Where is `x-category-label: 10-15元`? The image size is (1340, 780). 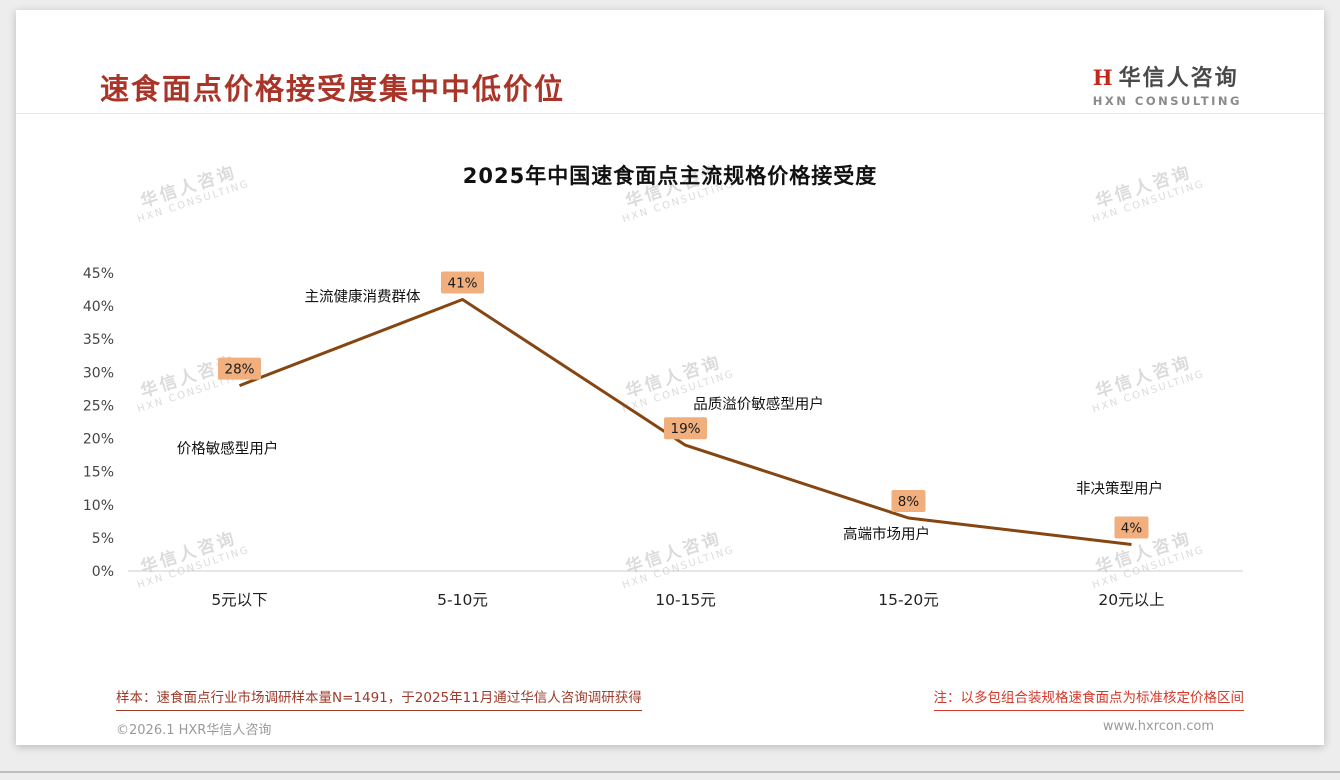 x-category-label: 10-15元 is located at coordinates (685, 600).